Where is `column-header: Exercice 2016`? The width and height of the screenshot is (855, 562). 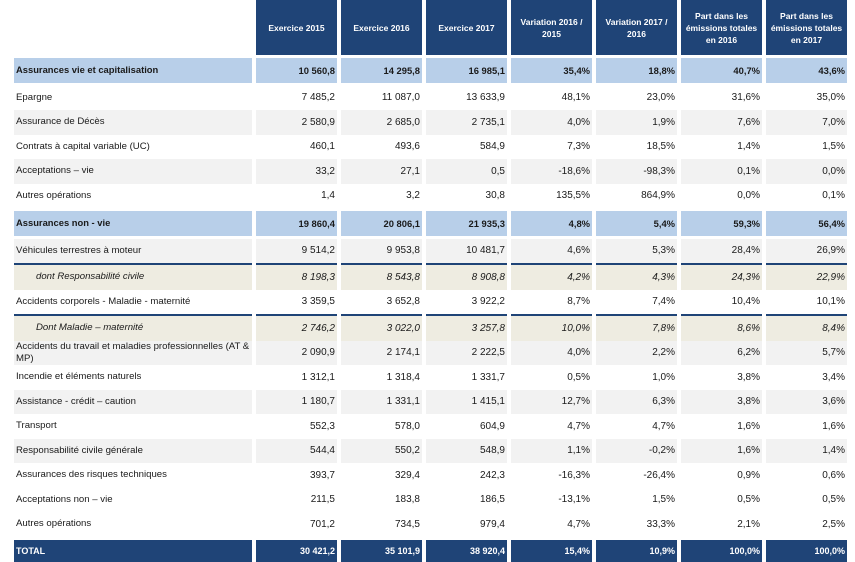
column-header: Exercice 2016 is located at coordinates (381, 27).